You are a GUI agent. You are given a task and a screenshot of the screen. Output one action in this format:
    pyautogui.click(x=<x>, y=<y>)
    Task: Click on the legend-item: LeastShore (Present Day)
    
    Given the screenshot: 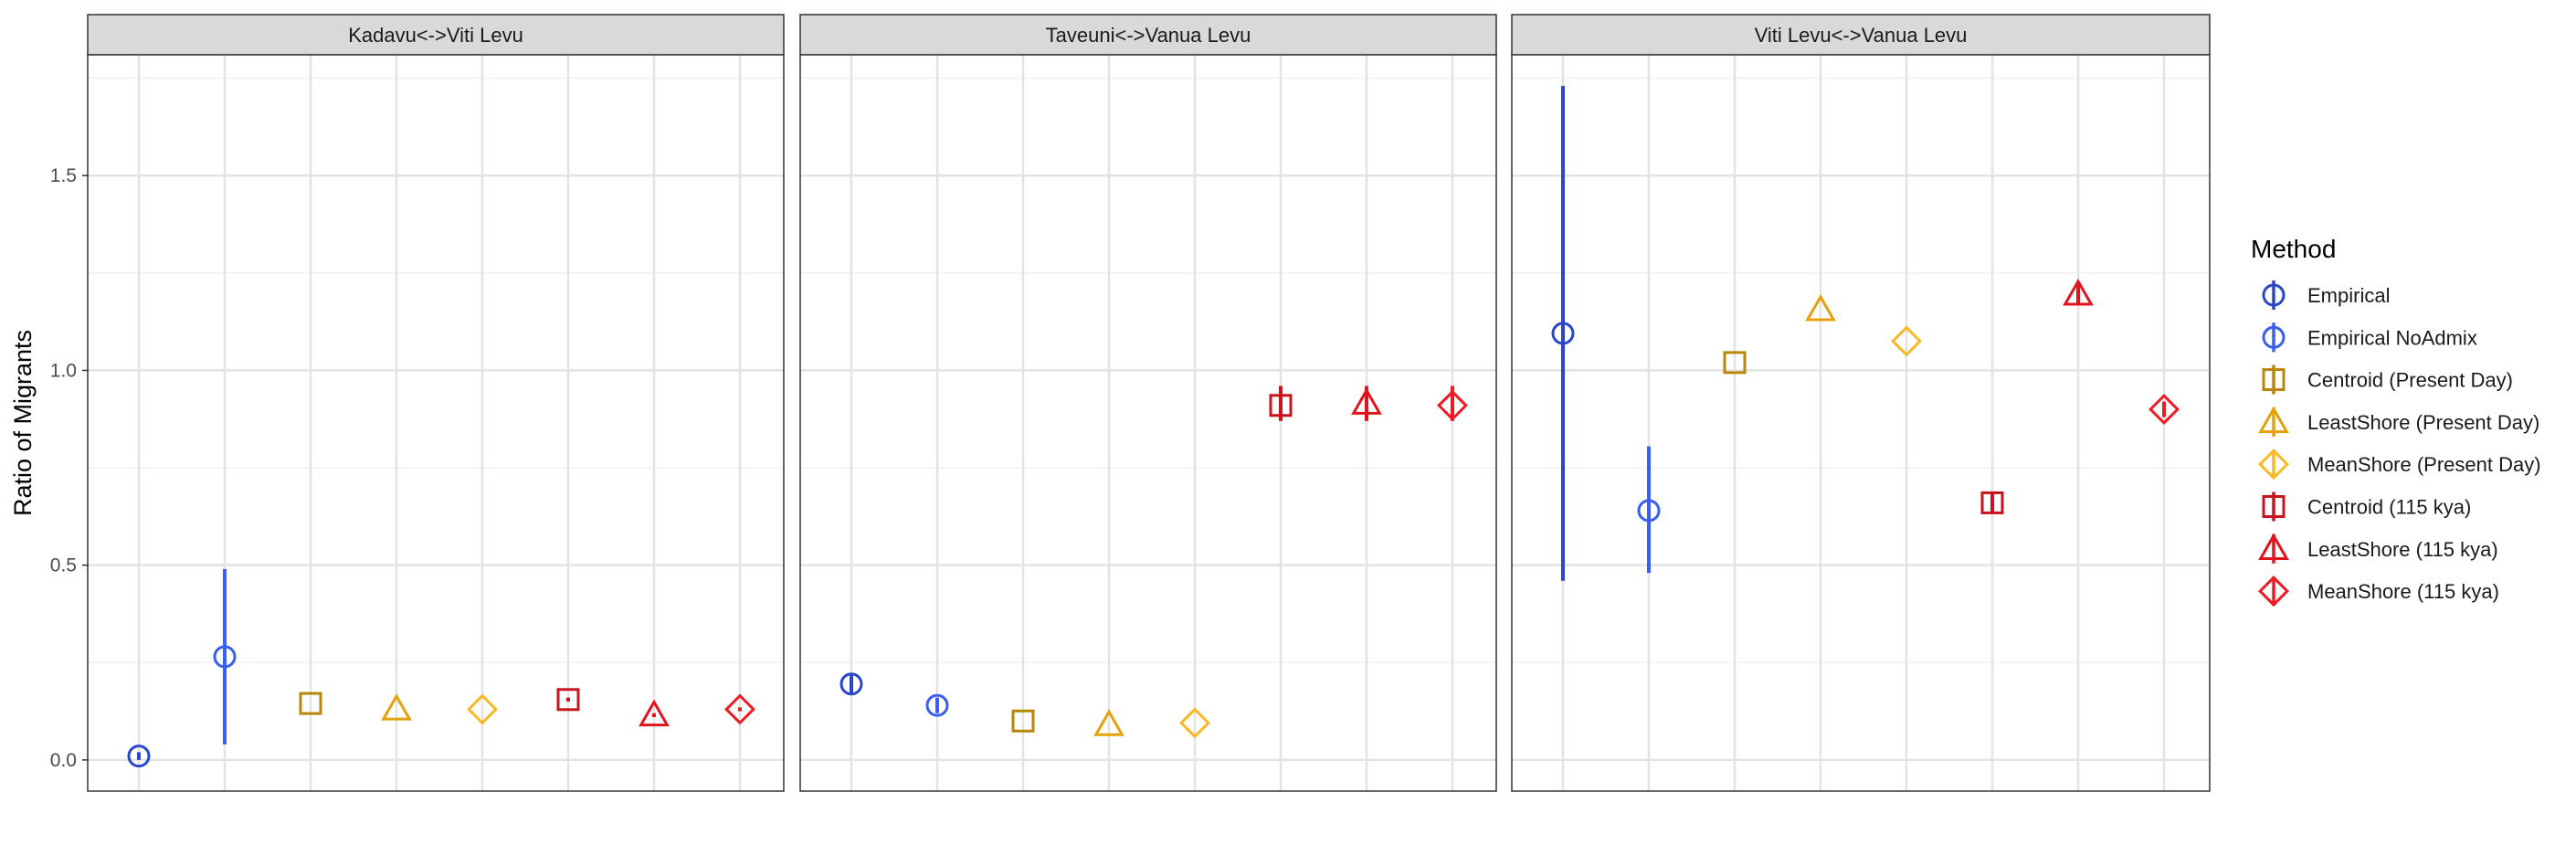 What is the action you would take?
    pyautogui.click(x=2398, y=421)
    